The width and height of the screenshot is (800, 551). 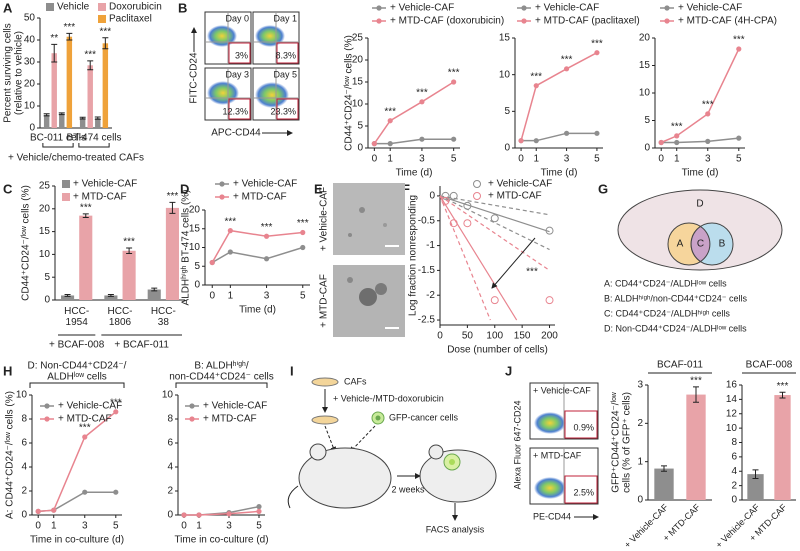 I want to click on y-tick-label: -1, so click(x=430, y=245).